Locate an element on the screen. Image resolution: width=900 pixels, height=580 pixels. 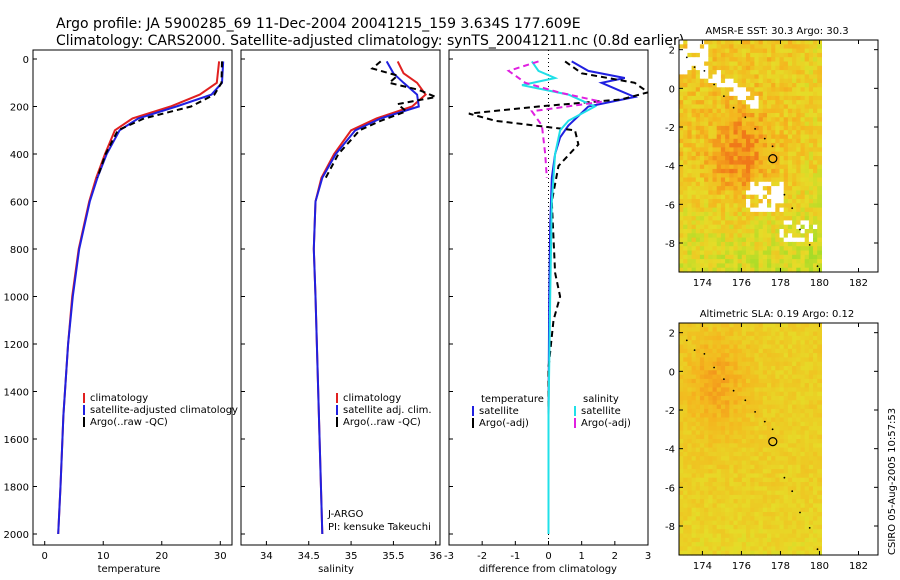
x-tick-label: 35 is located at coordinates (351, 556).